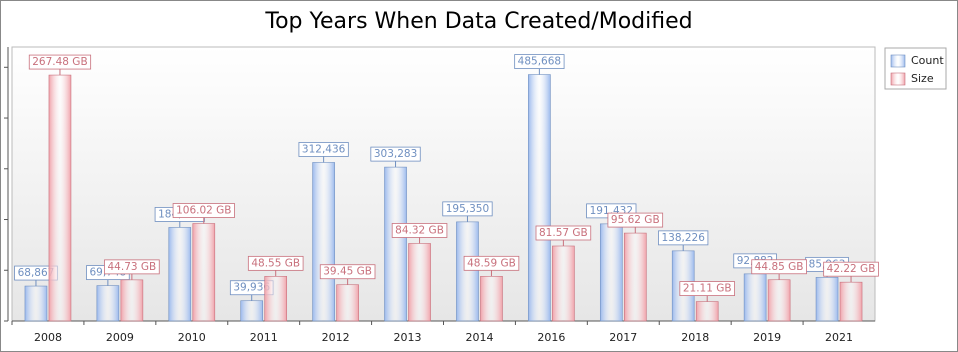  What do you see at coordinates (479, 337) in the screenshot?
I see `x-tick-label: 2014` at bounding box center [479, 337].